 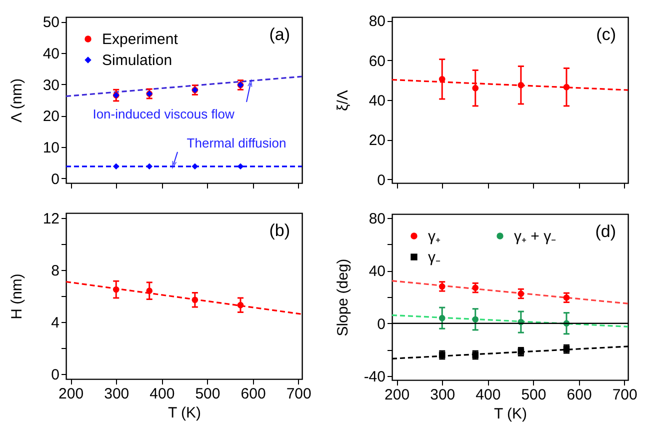 What do you see at coordinates (434, 236) in the screenshot?
I see `legend-label: γ₊` at bounding box center [434, 236].